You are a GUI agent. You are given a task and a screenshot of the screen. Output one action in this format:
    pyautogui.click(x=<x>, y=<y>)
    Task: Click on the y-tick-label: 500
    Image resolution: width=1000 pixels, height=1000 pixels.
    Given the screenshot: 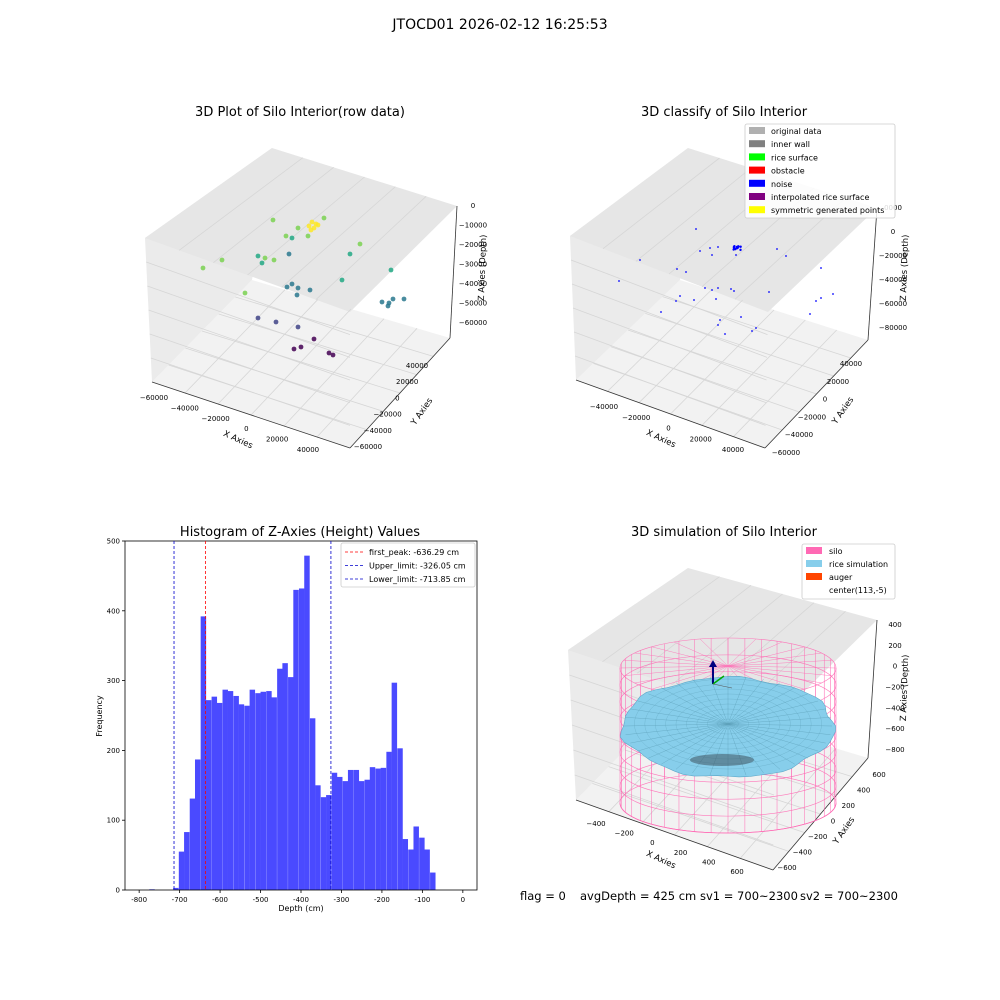 What is the action you would take?
    pyautogui.click(x=113, y=542)
    